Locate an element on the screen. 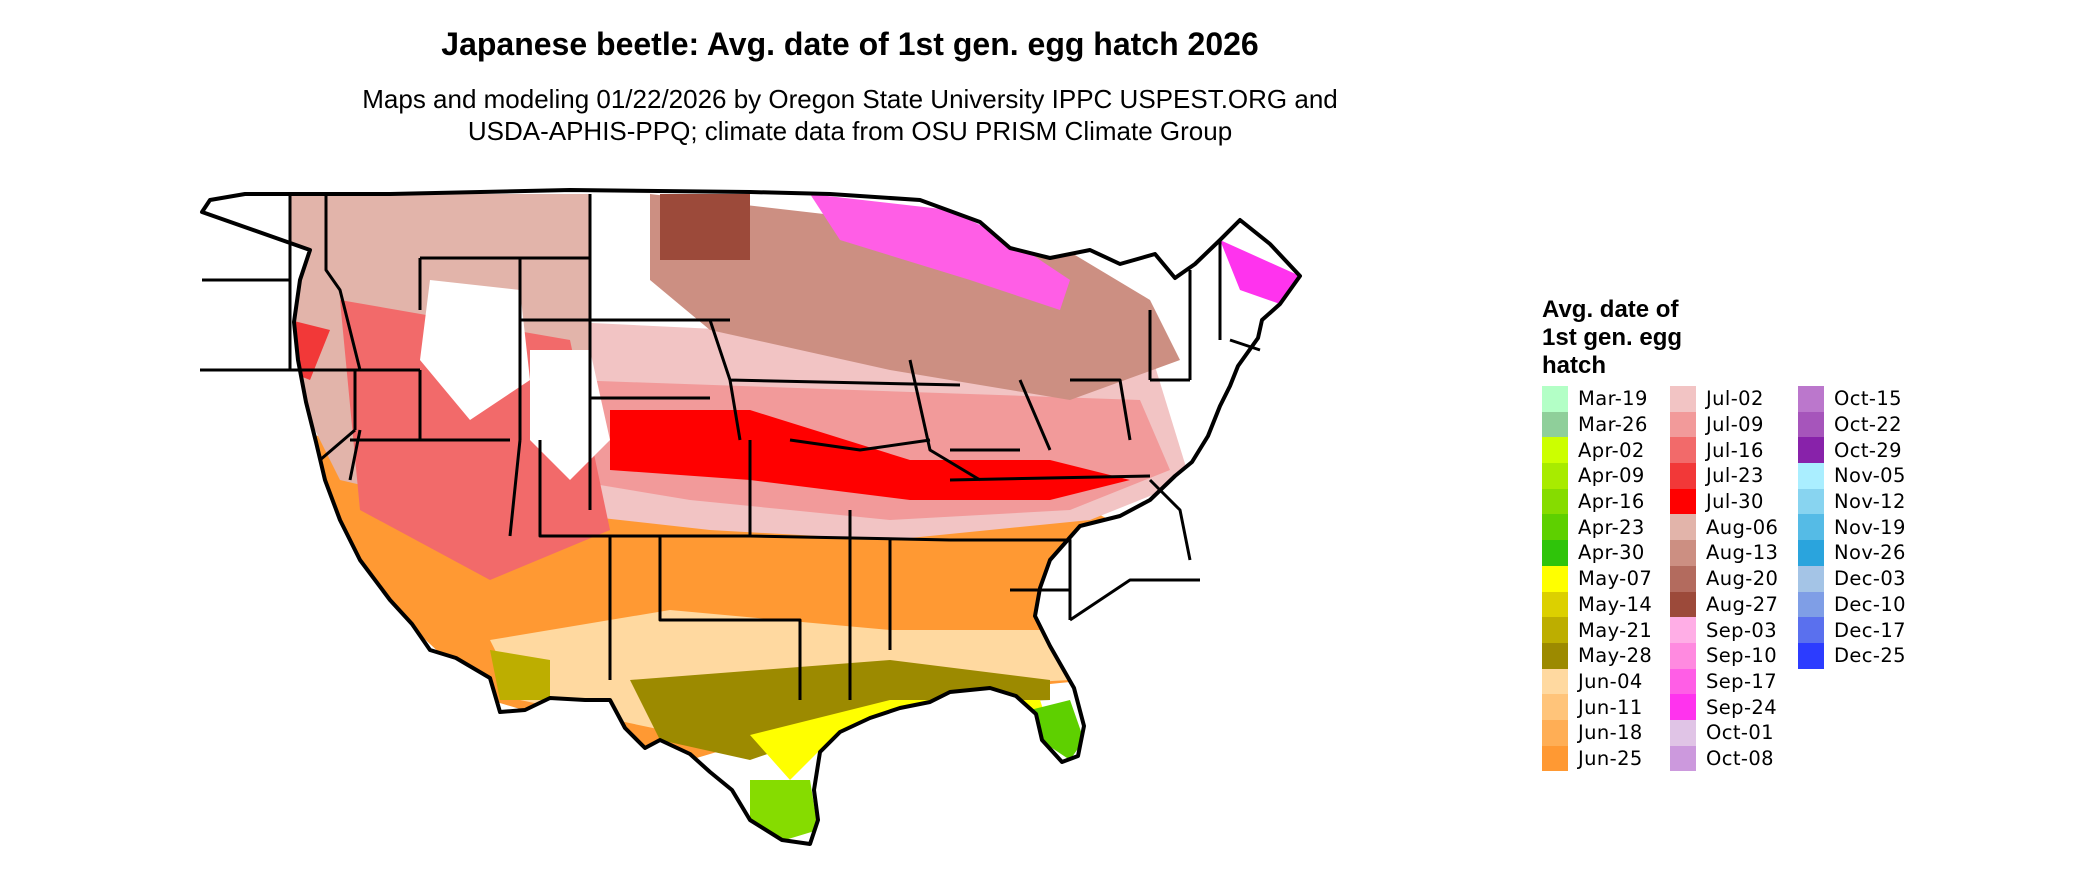 This screenshot has width=2100, height=892. legend-title: Avg. date of 1st gen. egg hatch is located at coordinates (1642, 338).